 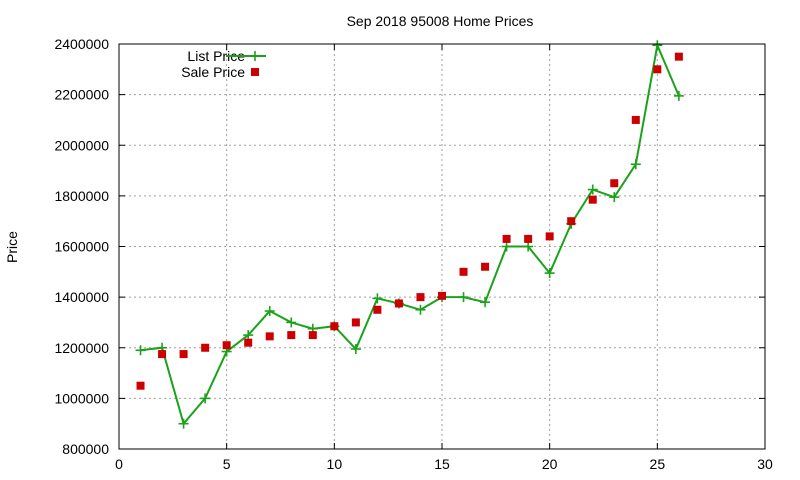 What do you see at coordinates (255, 56) in the screenshot?
I see `legend-sample-marker-list-price` at bounding box center [255, 56].